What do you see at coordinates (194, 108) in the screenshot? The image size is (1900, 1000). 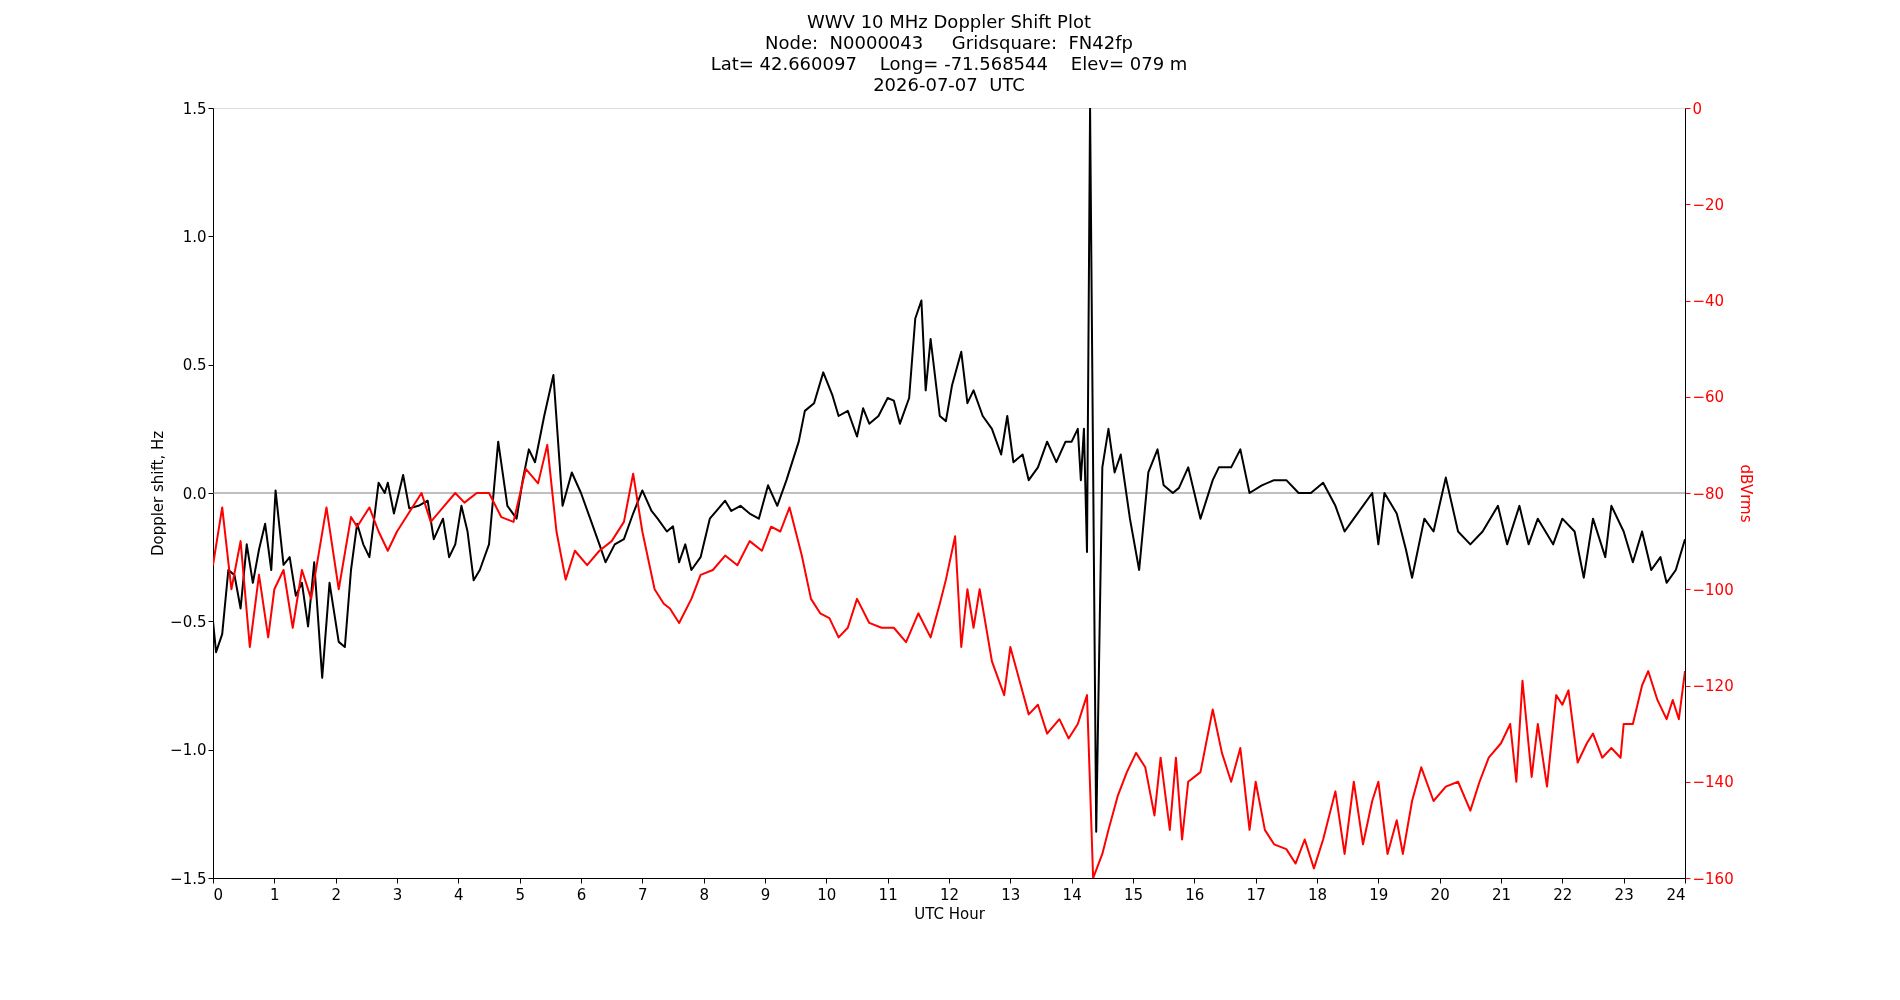 I see `y-tick-label: 1.5` at bounding box center [194, 108].